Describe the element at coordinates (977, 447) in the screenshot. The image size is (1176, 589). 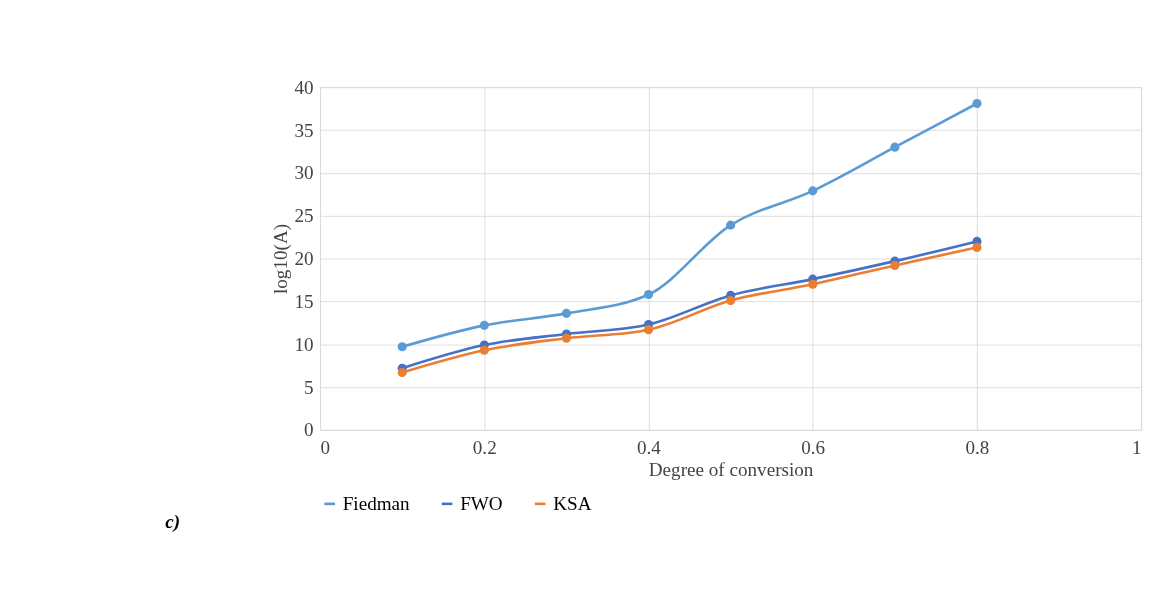
I see `x-tick-label: 0.8` at that location.